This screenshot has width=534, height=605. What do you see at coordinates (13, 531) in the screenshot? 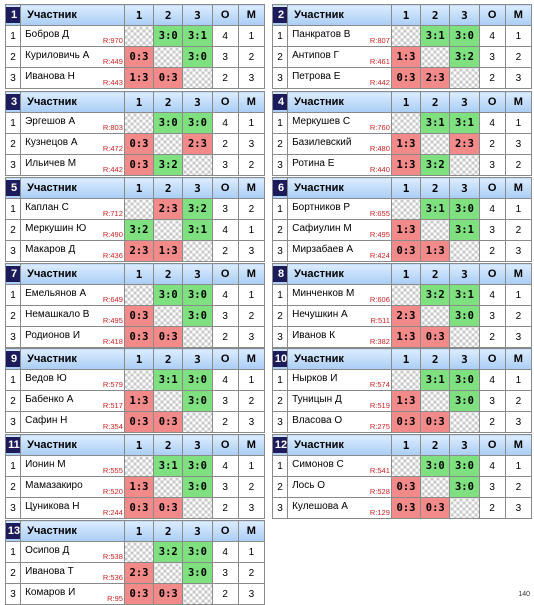
I see `group-number: 13` at bounding box center [13, 531].